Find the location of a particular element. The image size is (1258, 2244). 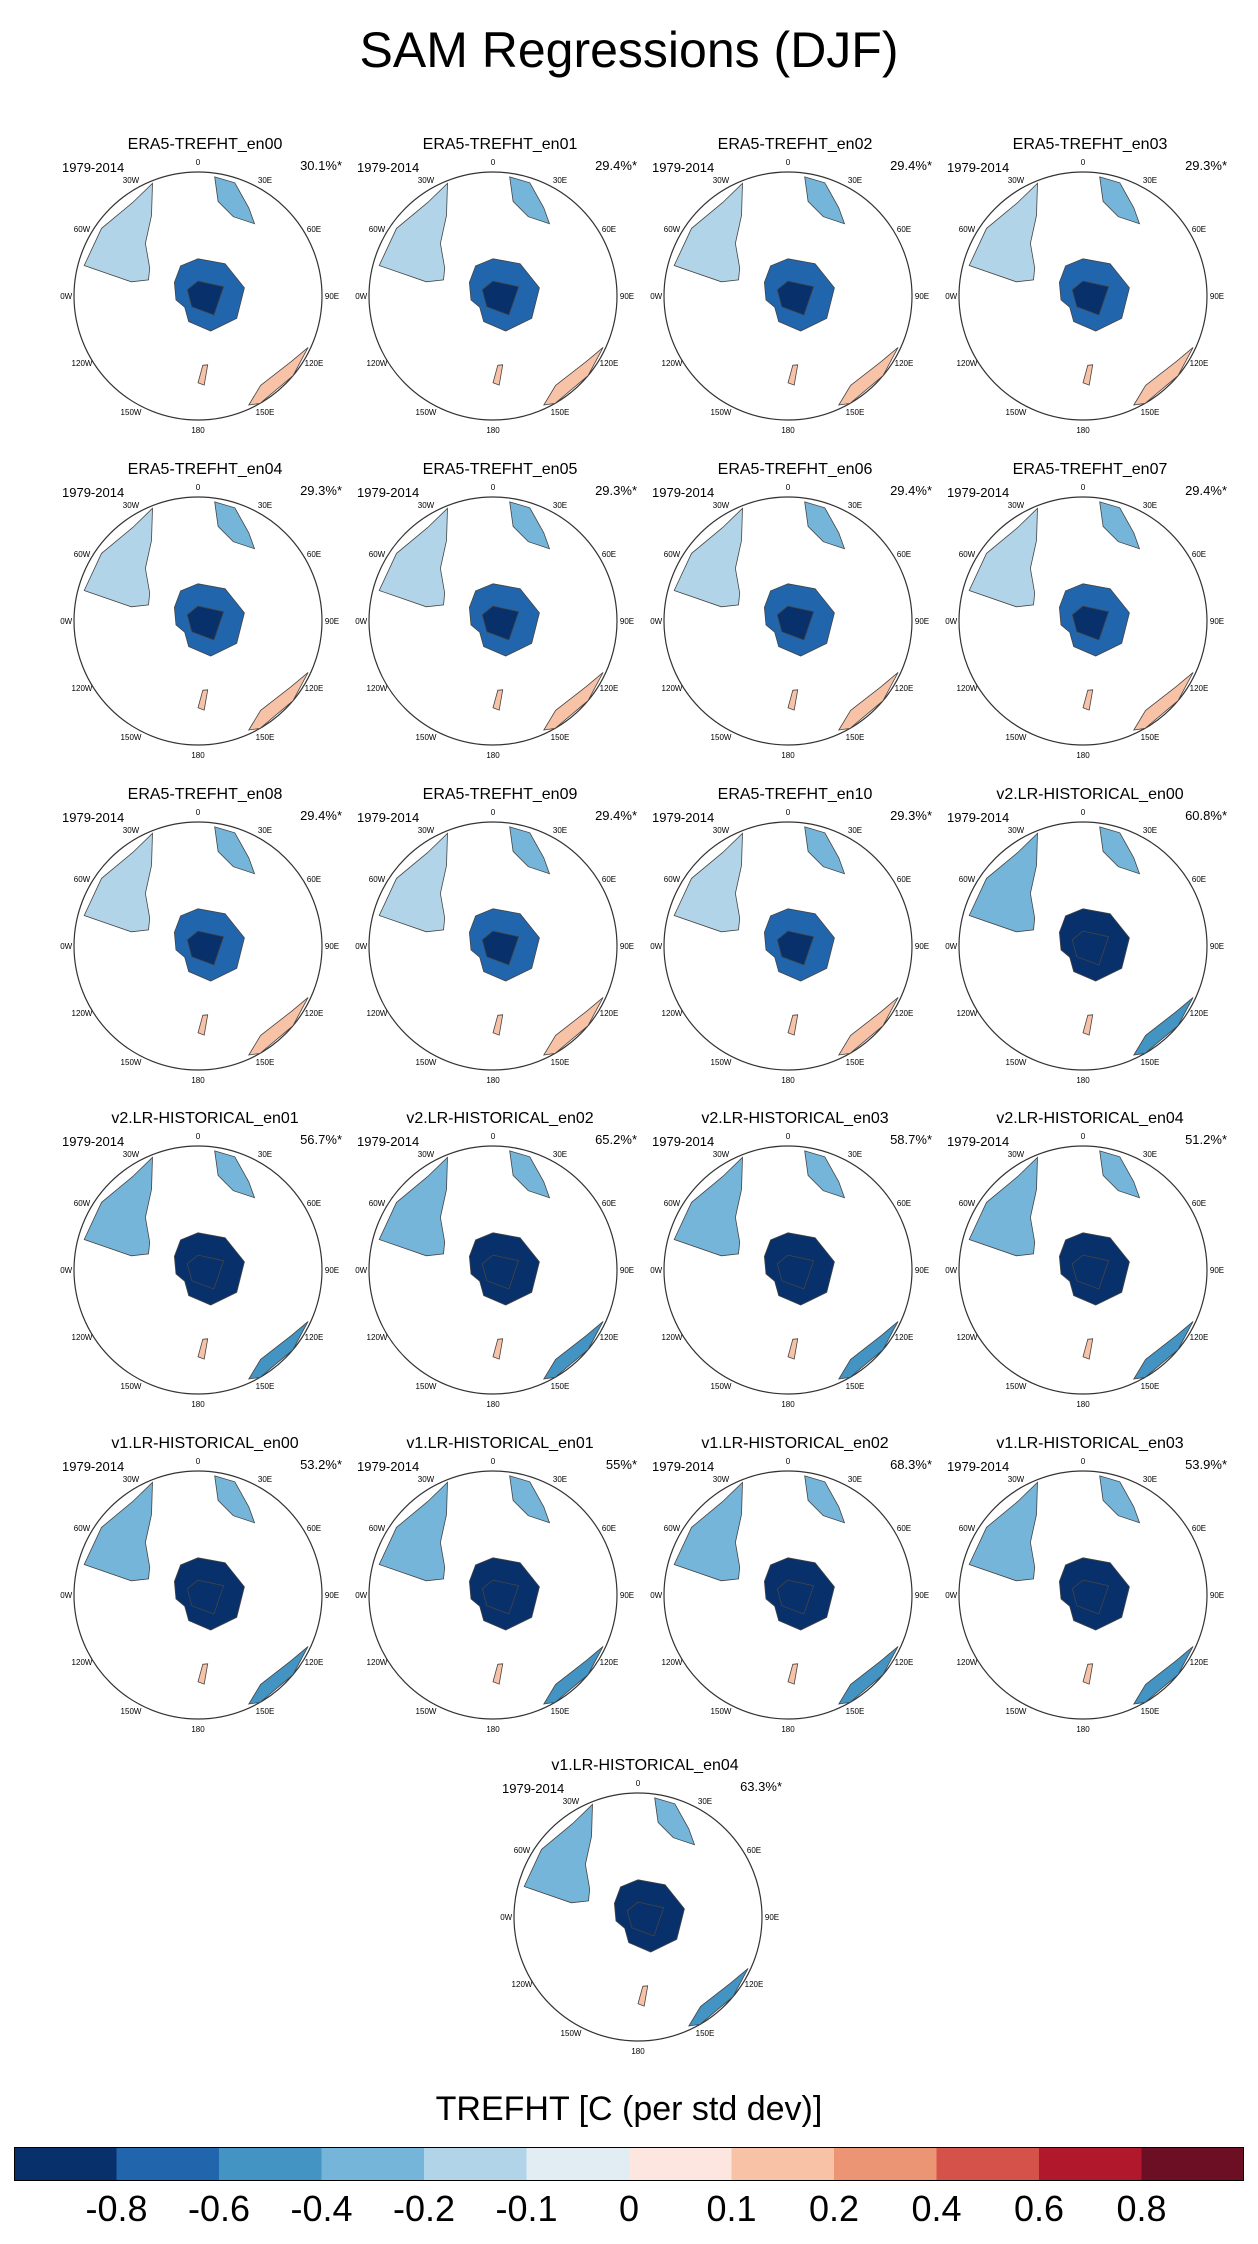

panel-variance-explained: 29.3%* is located at coordinates (321, 490).